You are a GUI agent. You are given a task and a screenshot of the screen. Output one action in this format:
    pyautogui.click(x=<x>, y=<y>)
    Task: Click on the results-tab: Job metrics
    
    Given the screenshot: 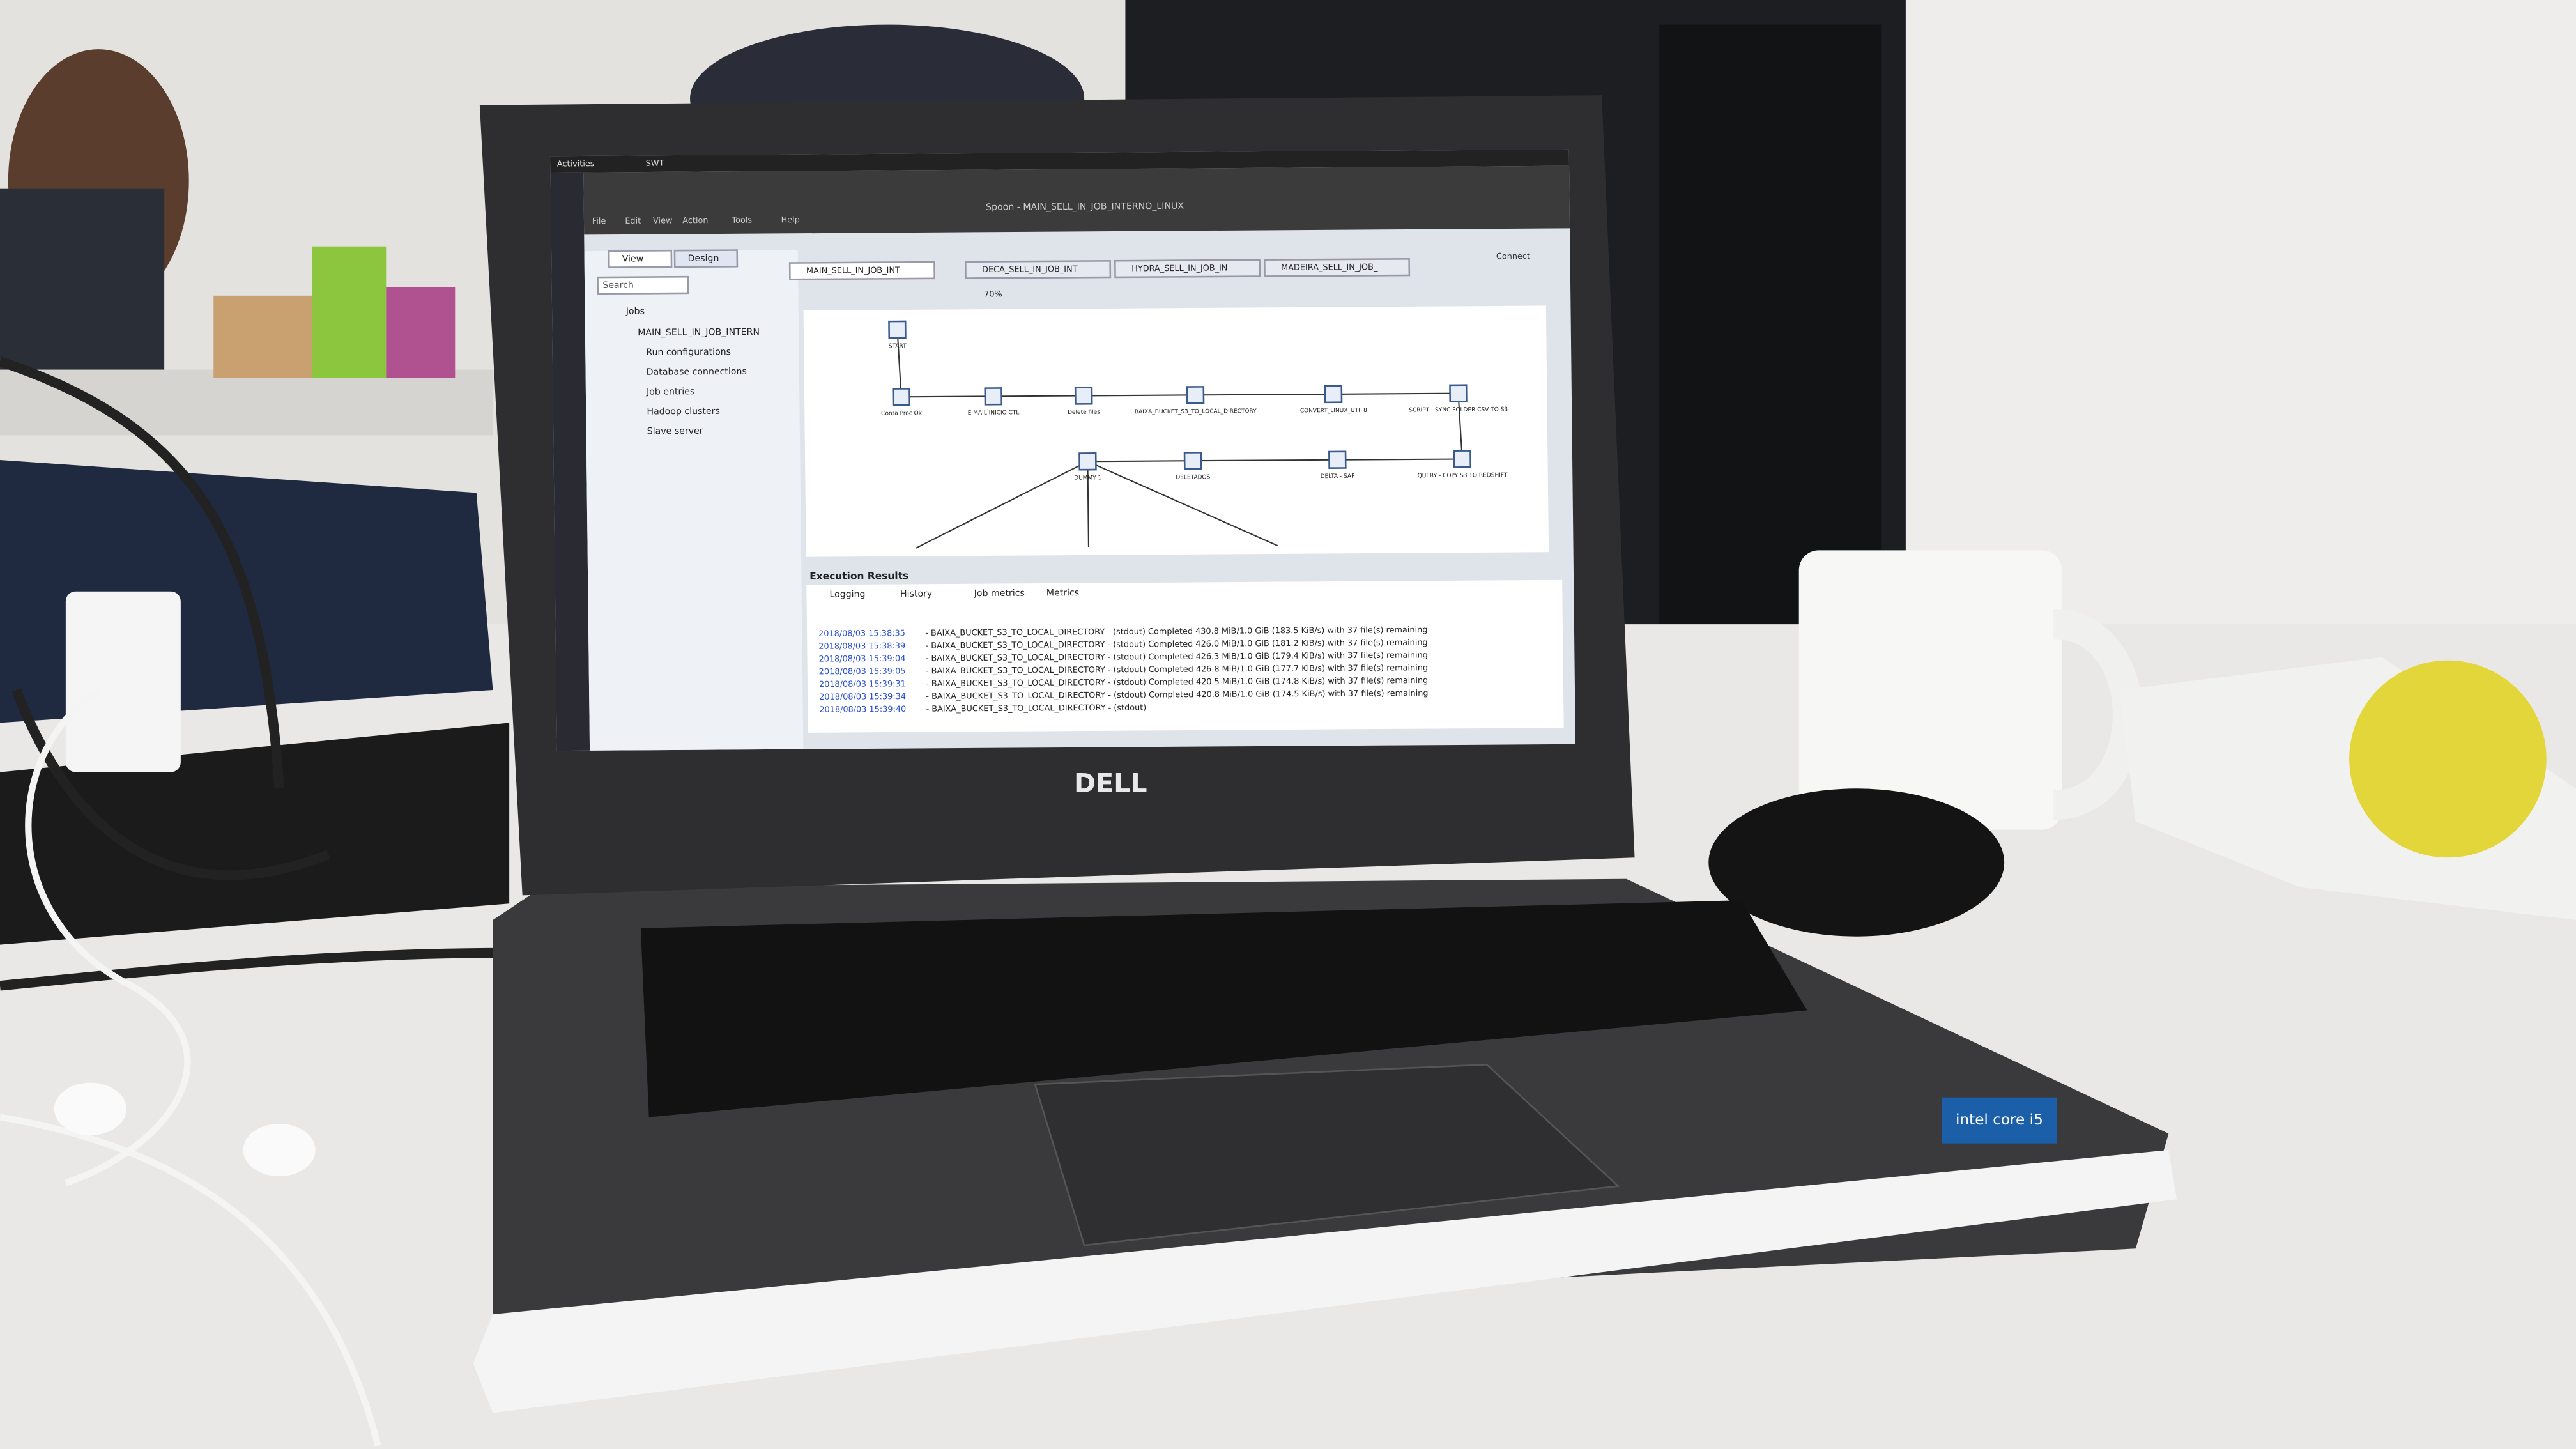 What is the action you would take?
    pyautogui.click(x=999, y=593)
    